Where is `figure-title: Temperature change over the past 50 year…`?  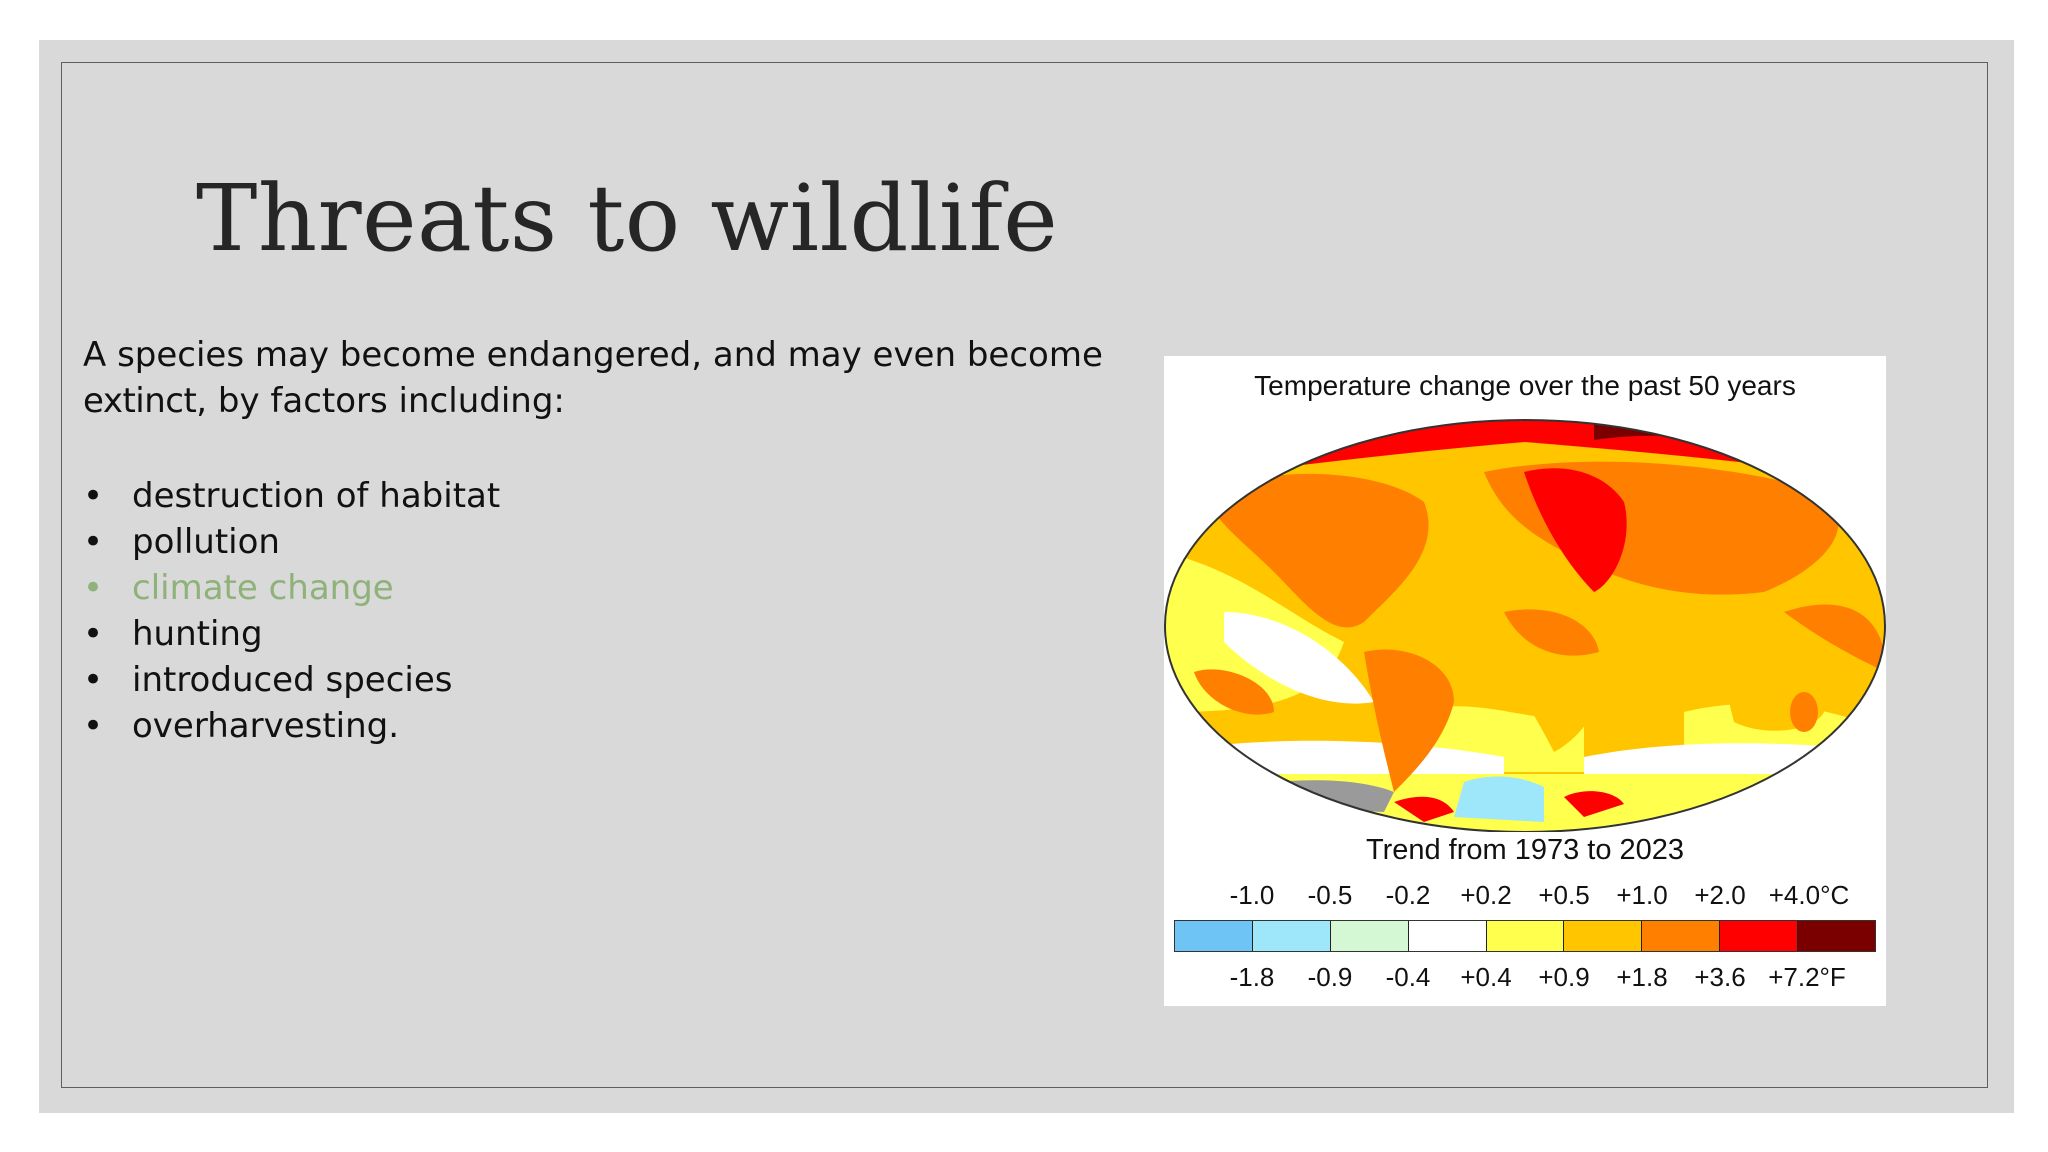 figure-title: Temperature change over the past 50 year… is located at coordinates (1525, 385).